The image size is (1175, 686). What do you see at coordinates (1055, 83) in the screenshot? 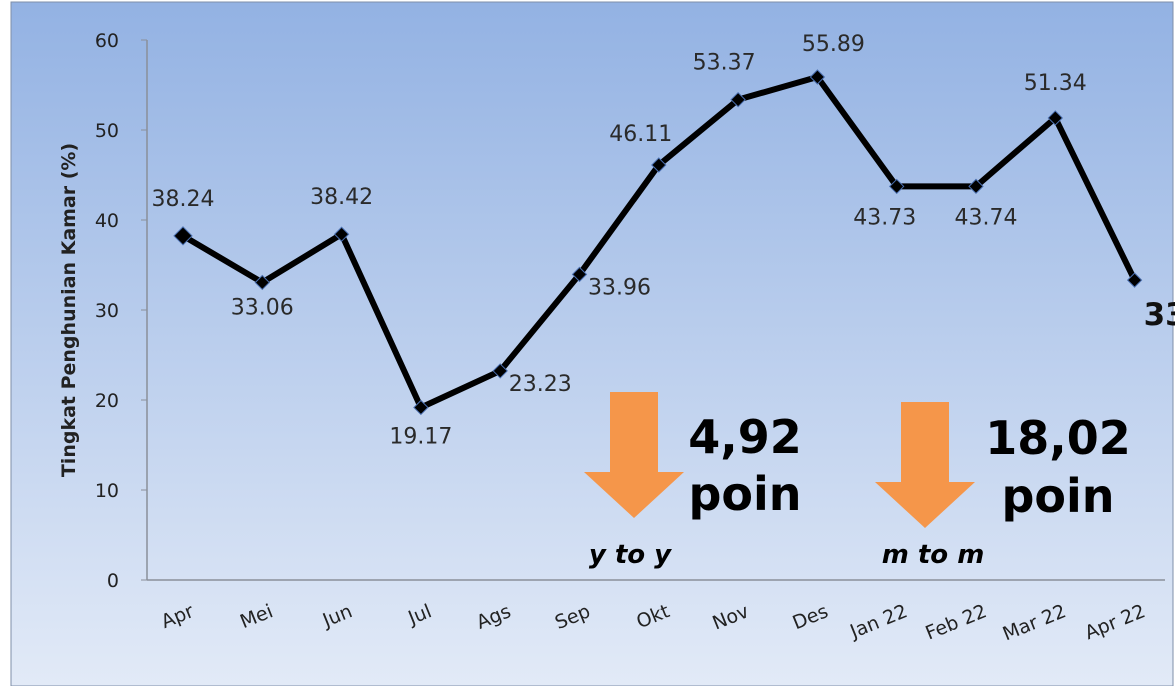
I see `data-label: 51.34` at bounding box center [1055, 83].